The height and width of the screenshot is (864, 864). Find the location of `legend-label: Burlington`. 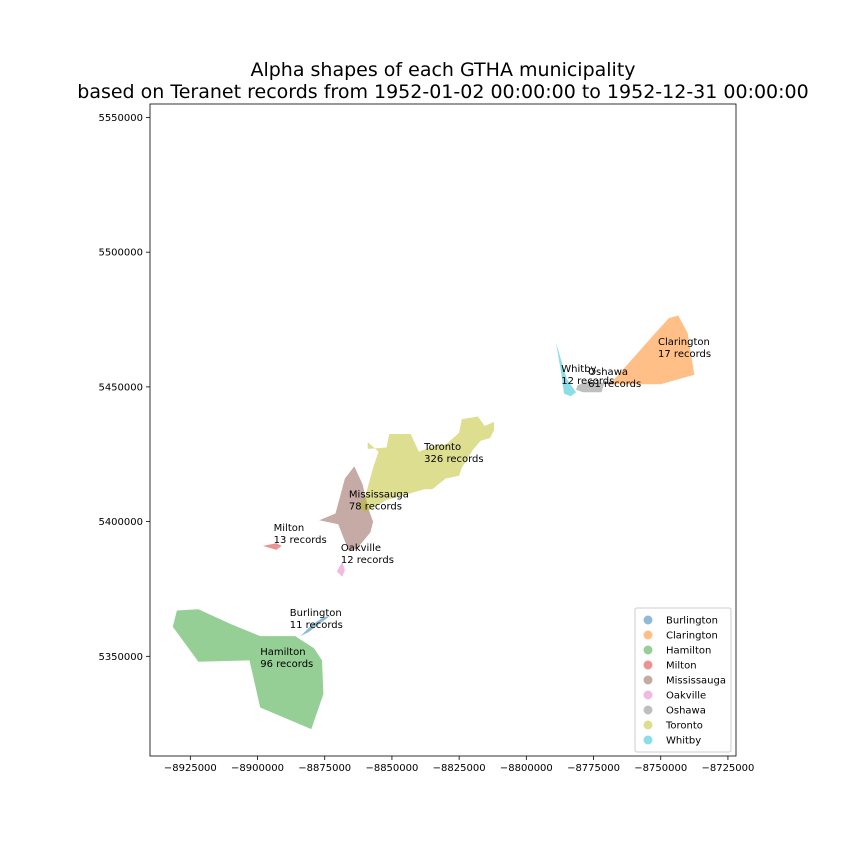

legend-label: Burlington is located at coordinates (692, 621).